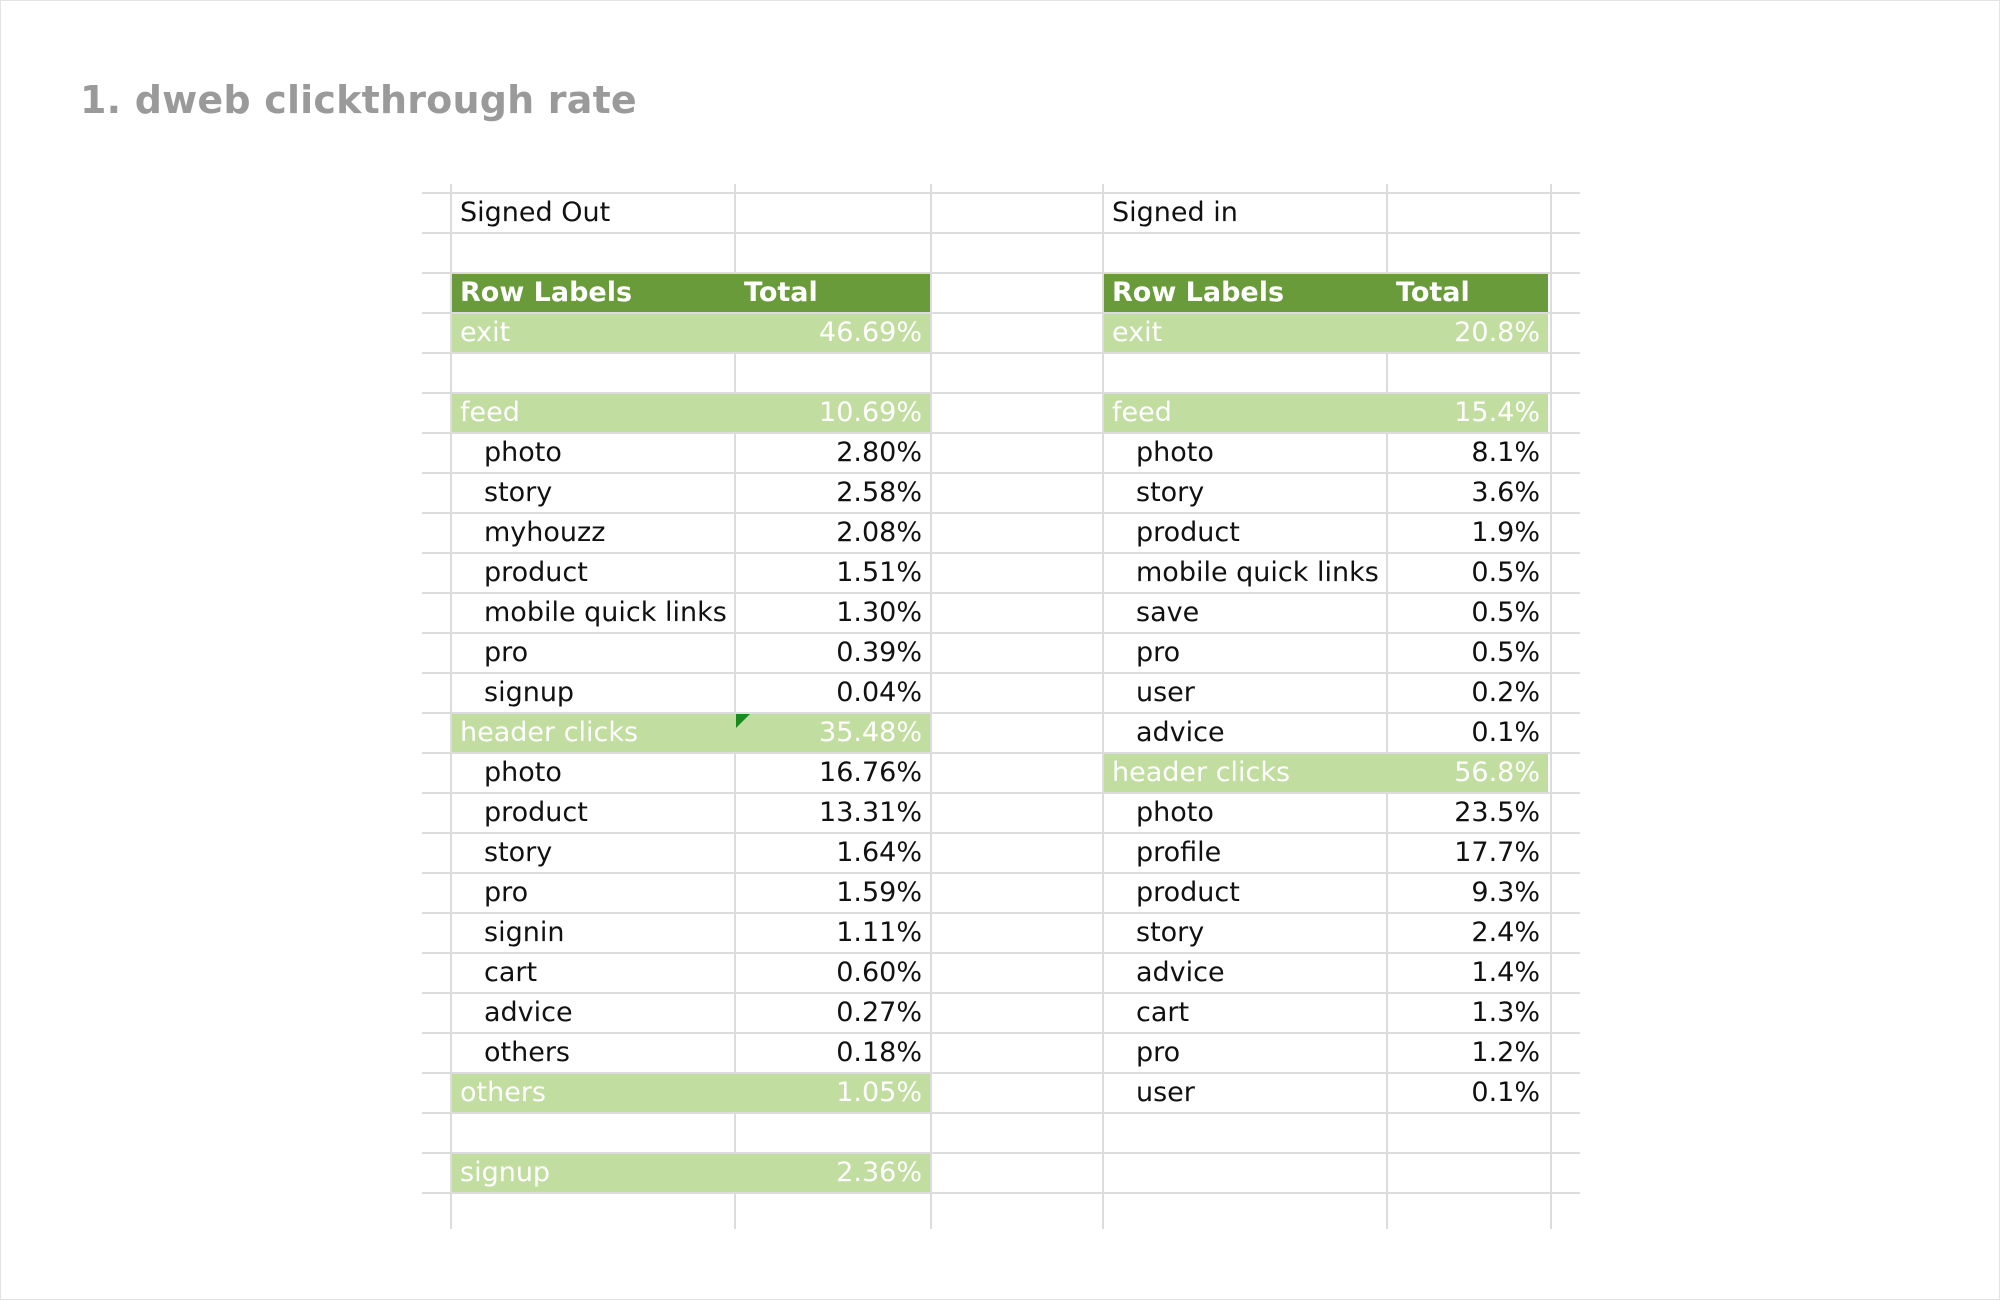  What do you see at coordinates (691, 293) in the screenshot?
I see `signed-out-header-row` at bounding box center [691, 293].